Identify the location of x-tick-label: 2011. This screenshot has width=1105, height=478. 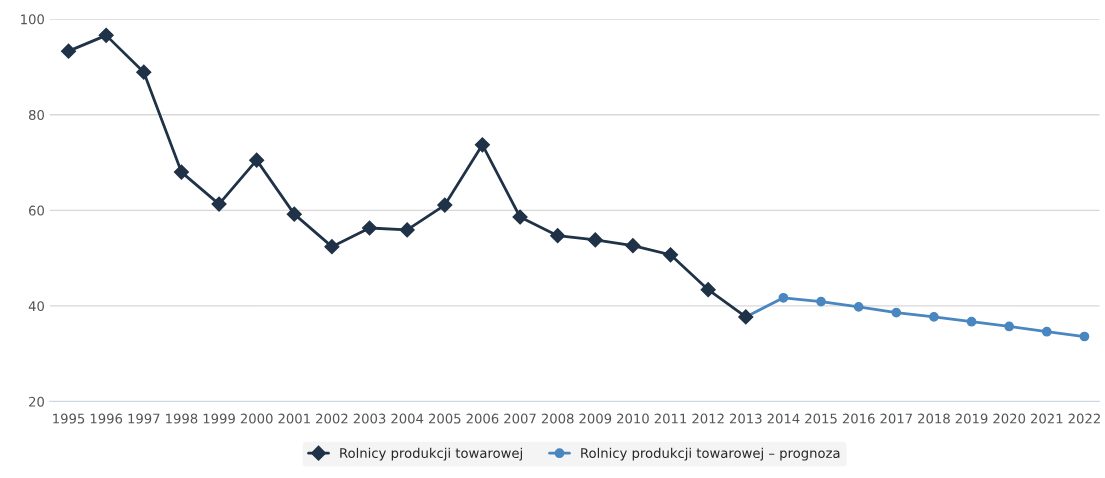
(670, 418).